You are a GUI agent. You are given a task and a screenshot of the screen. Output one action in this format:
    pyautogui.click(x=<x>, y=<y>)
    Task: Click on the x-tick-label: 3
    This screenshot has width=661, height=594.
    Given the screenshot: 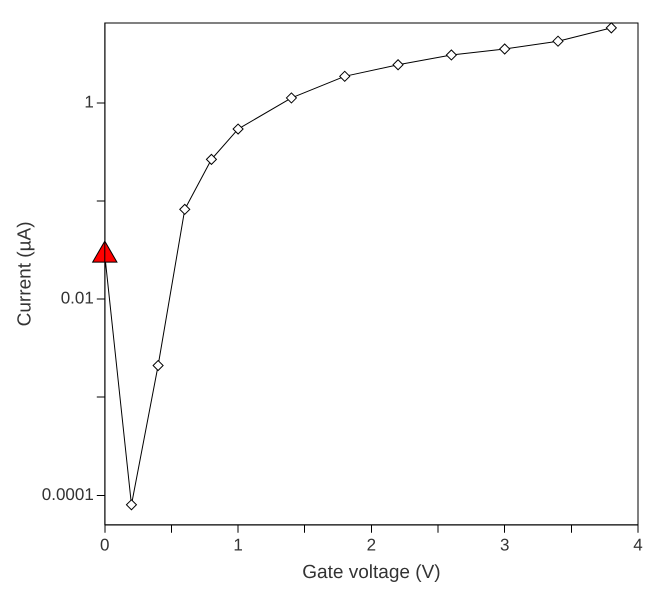 What is the action you would take?
    pyautogui.click(x=505, y=545)
    